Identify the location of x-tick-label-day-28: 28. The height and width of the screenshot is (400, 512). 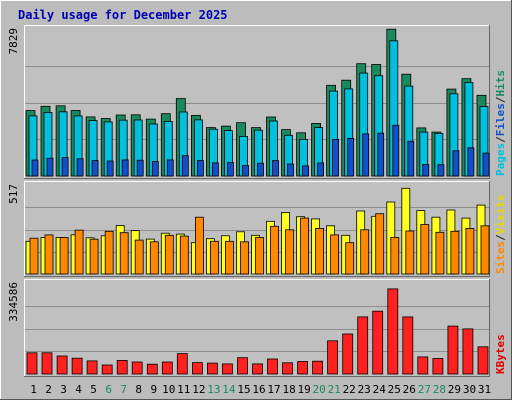
(439, 389).